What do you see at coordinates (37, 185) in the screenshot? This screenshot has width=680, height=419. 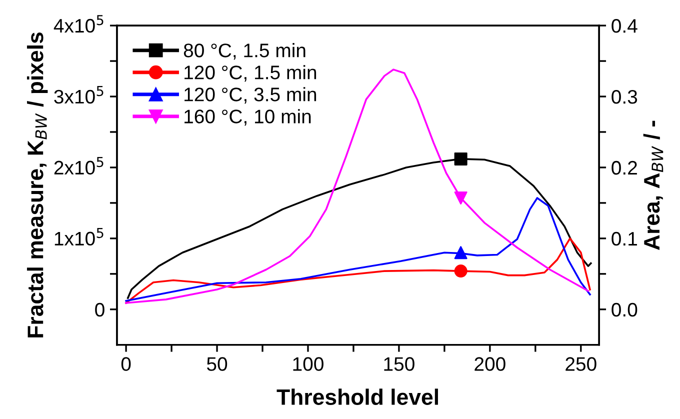 I see `y-axis-title: Fractal measure, K$_{BW}$ / pixels` at bounding box center [37, 185].